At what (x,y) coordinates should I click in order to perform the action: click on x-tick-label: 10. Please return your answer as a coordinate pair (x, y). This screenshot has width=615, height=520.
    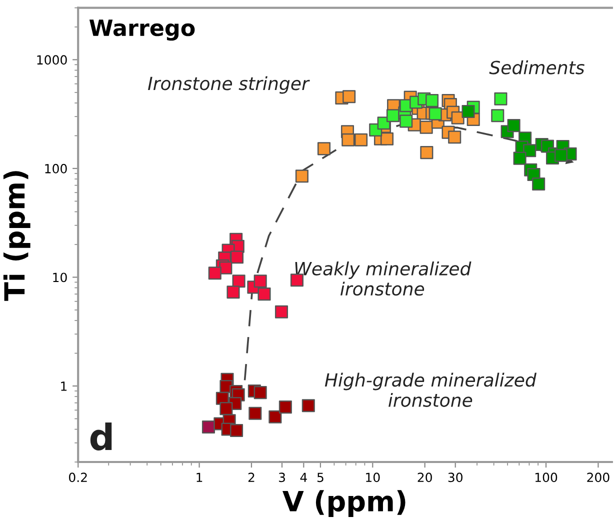
    Looking at the image, I should click on (373, 477).